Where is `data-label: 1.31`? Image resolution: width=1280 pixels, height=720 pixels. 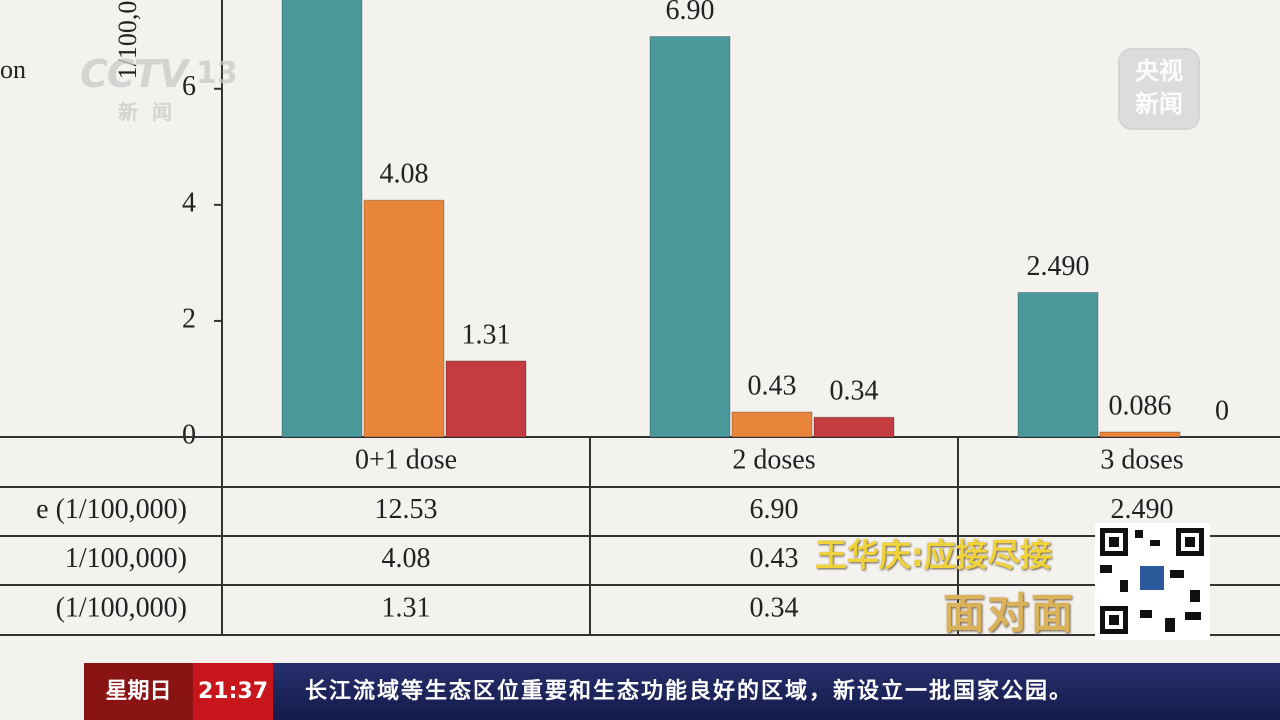
data-label: 1.31 is located at coordinates (486, 334).